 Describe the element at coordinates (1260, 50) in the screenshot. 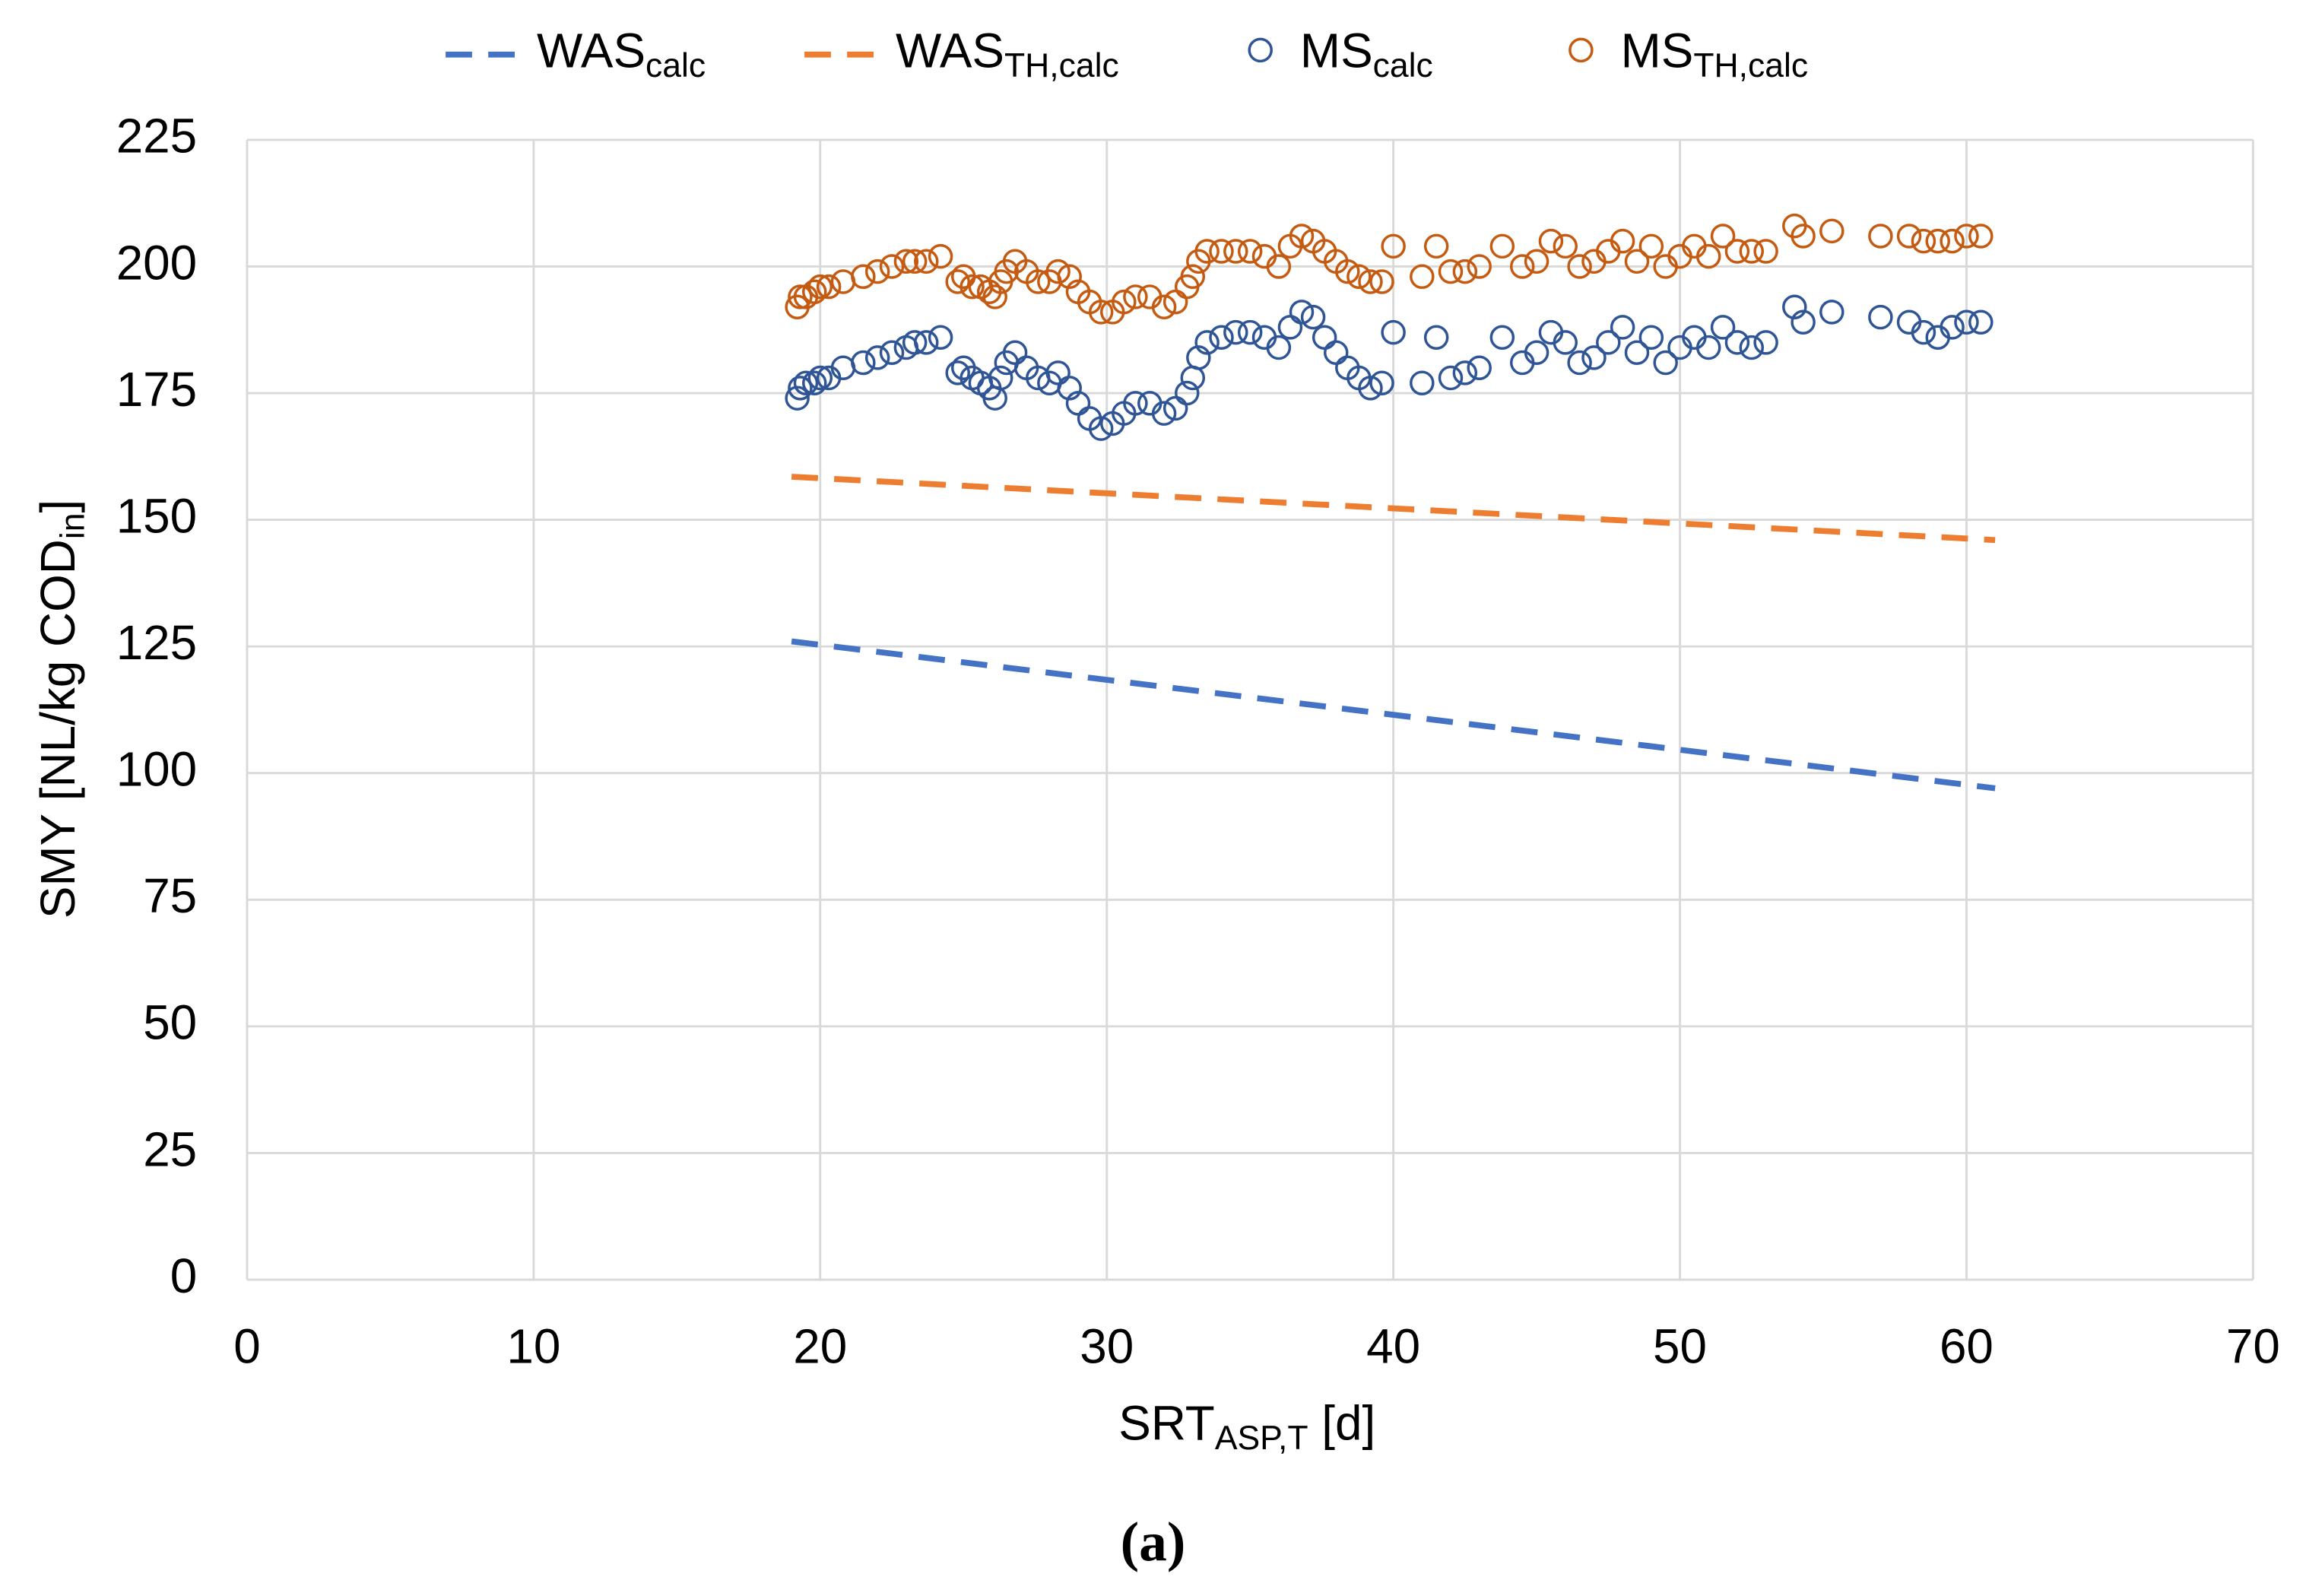

I see `legend-marker` at that location.